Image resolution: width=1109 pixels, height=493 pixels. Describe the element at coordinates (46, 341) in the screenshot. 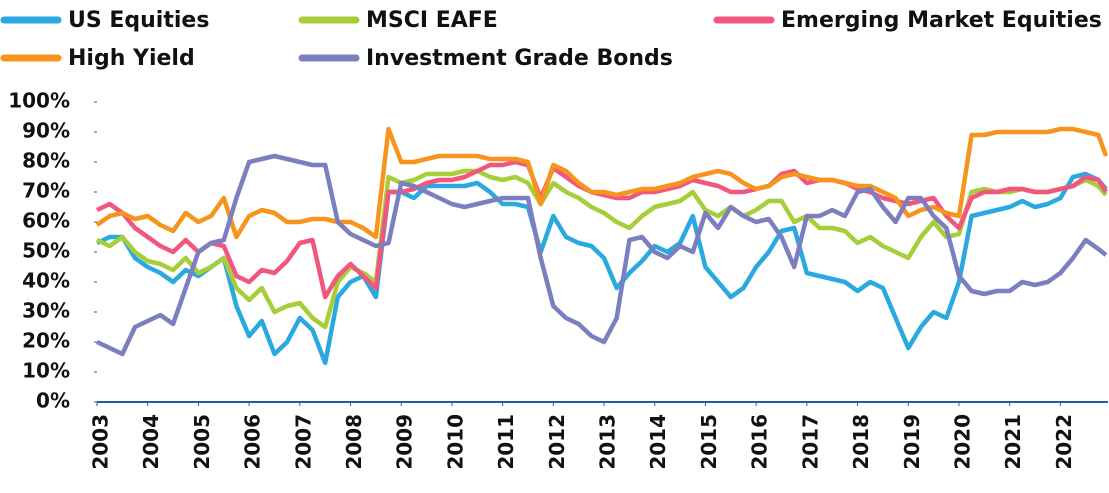

I see `y-tick-label: 20%` at that location.